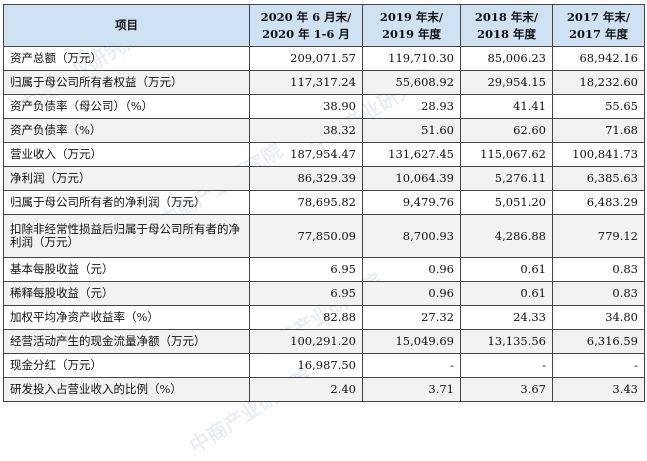 The image size is (647, 461). What do you see at coordinates (506, 106) in the screenshot?
I see `row-value: 41.41` at bounding box center [506, 106].